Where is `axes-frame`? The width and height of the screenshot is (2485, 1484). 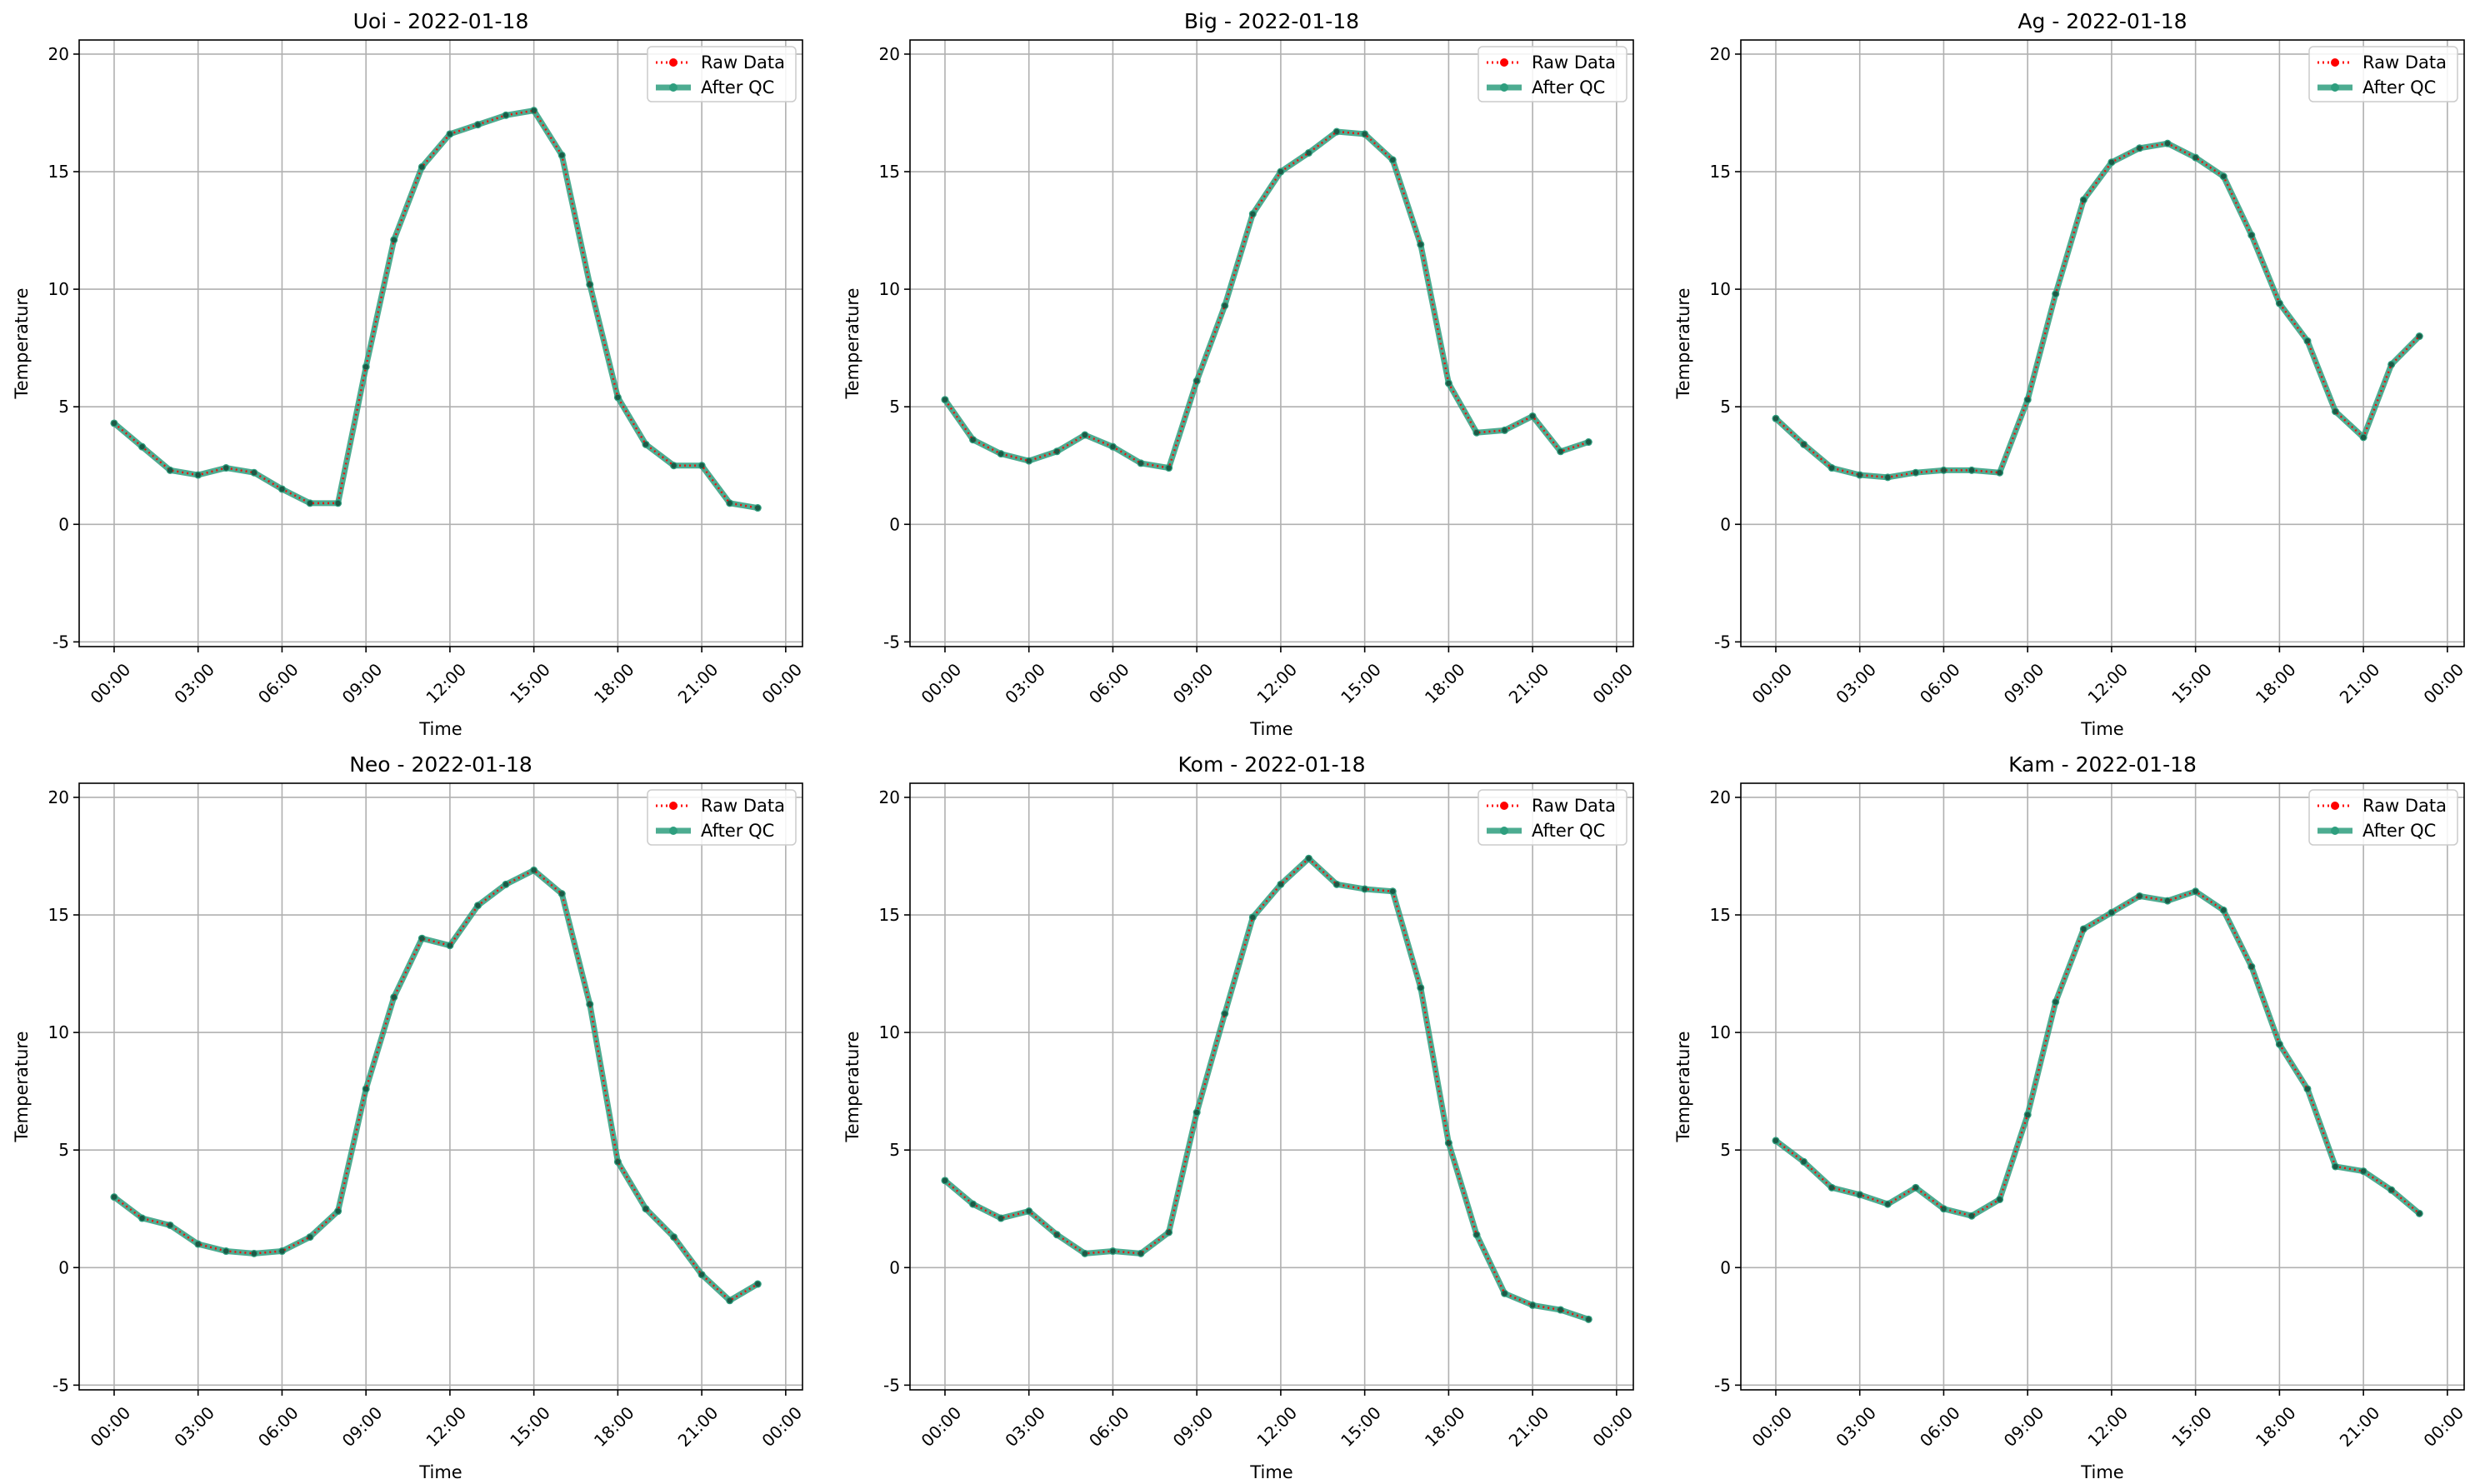 axes-frame is located at coordinates (441, 343).